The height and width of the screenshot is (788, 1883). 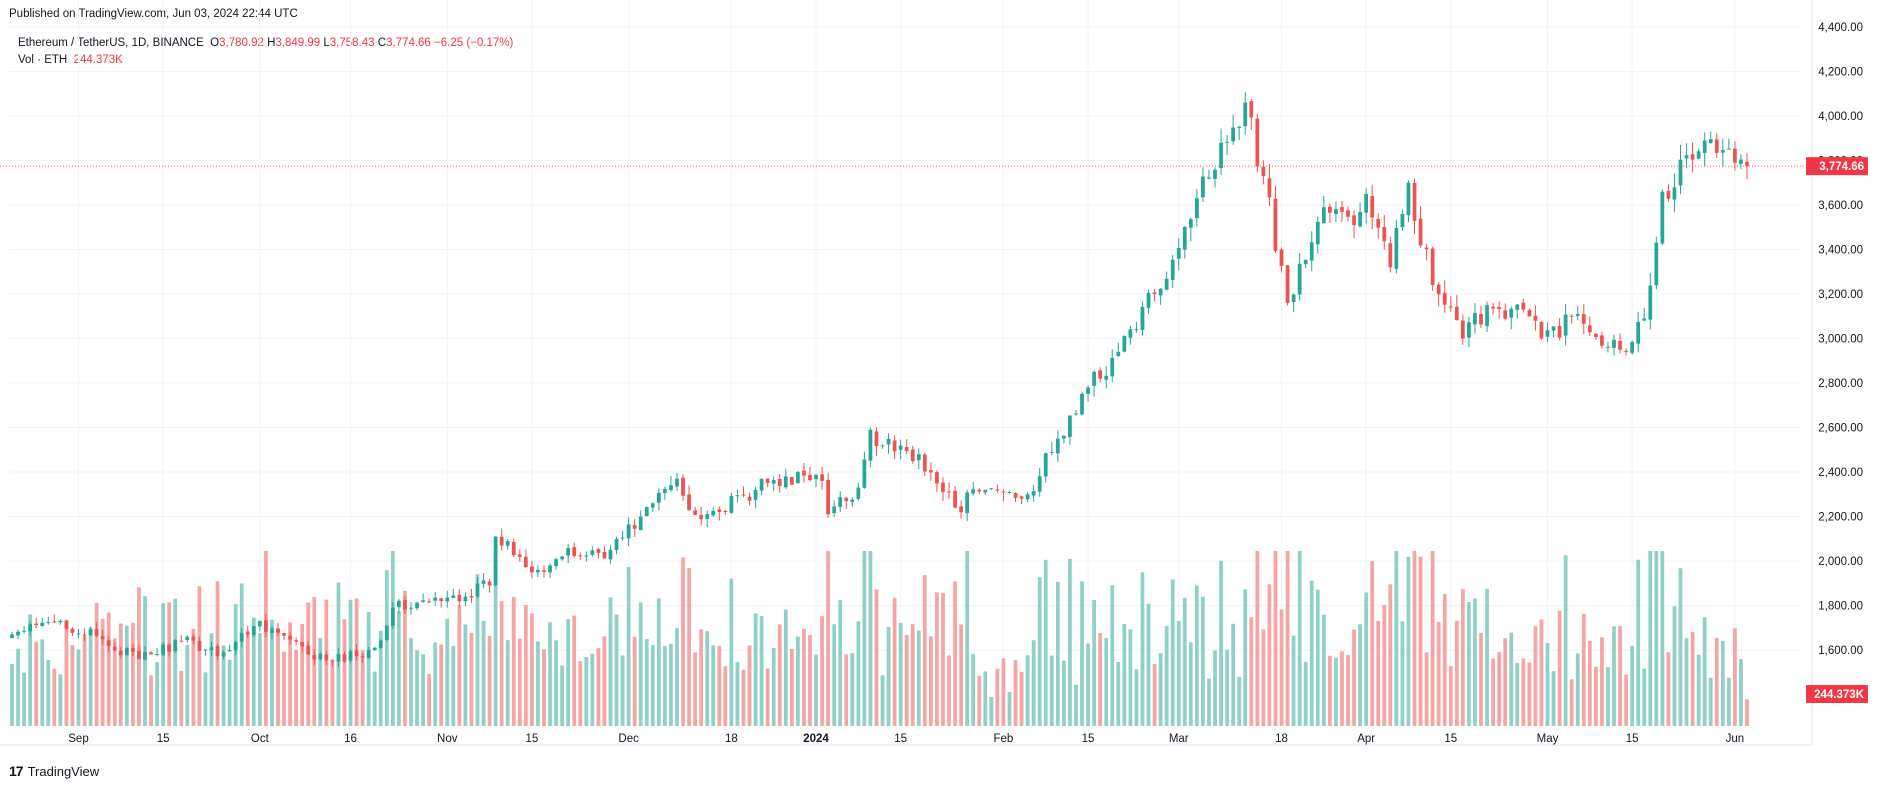 What do you see at coordinates (16, 771) in the screenshot?
I see `tradingview-logo-icon: 17` at bounding box center [16, 771].